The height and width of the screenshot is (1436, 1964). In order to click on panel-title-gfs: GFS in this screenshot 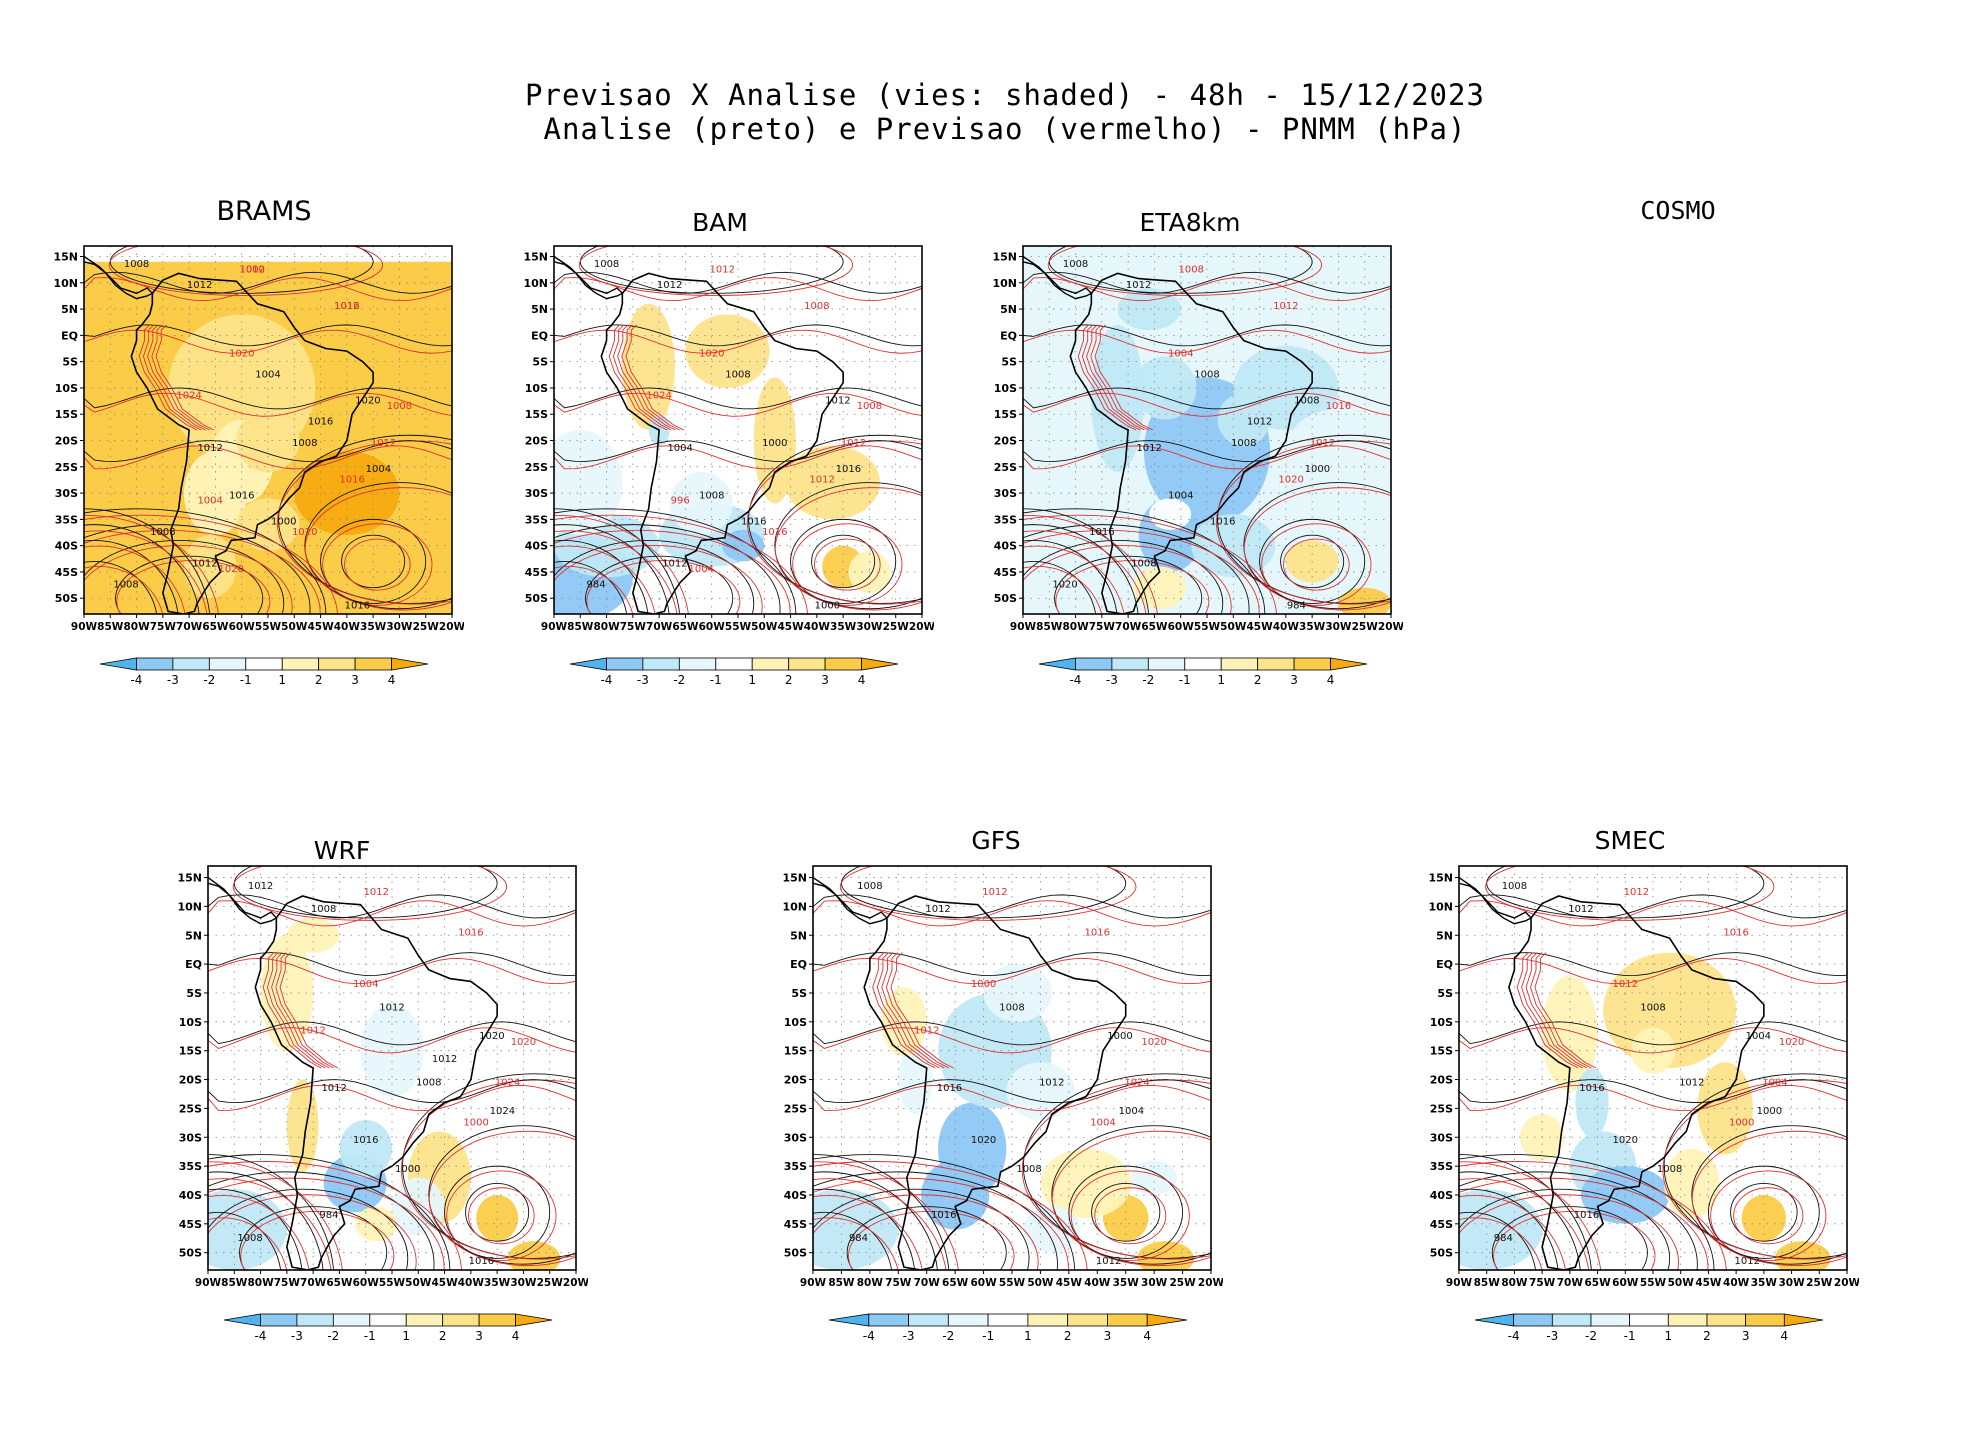, I will do `click(996, 840)`.